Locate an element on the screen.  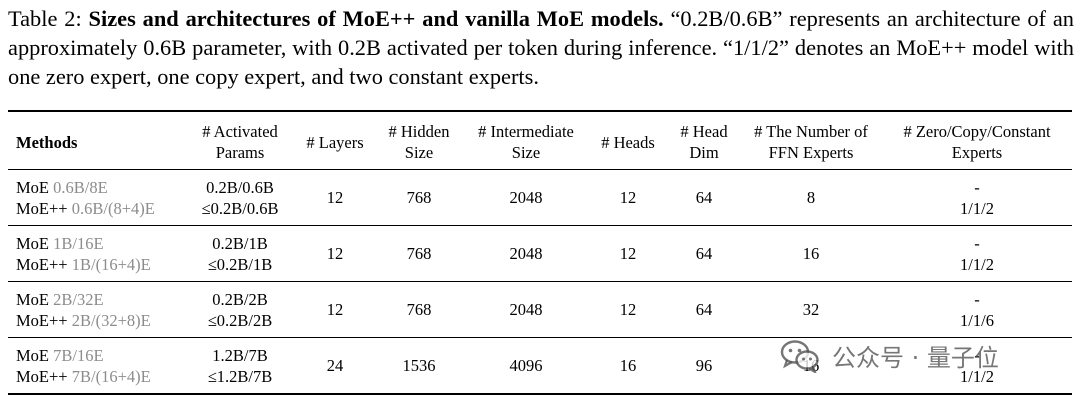
cell-method: MoE 1B/16E MoE++ 1B/(16+4)E is located at coordinates (96, 253).